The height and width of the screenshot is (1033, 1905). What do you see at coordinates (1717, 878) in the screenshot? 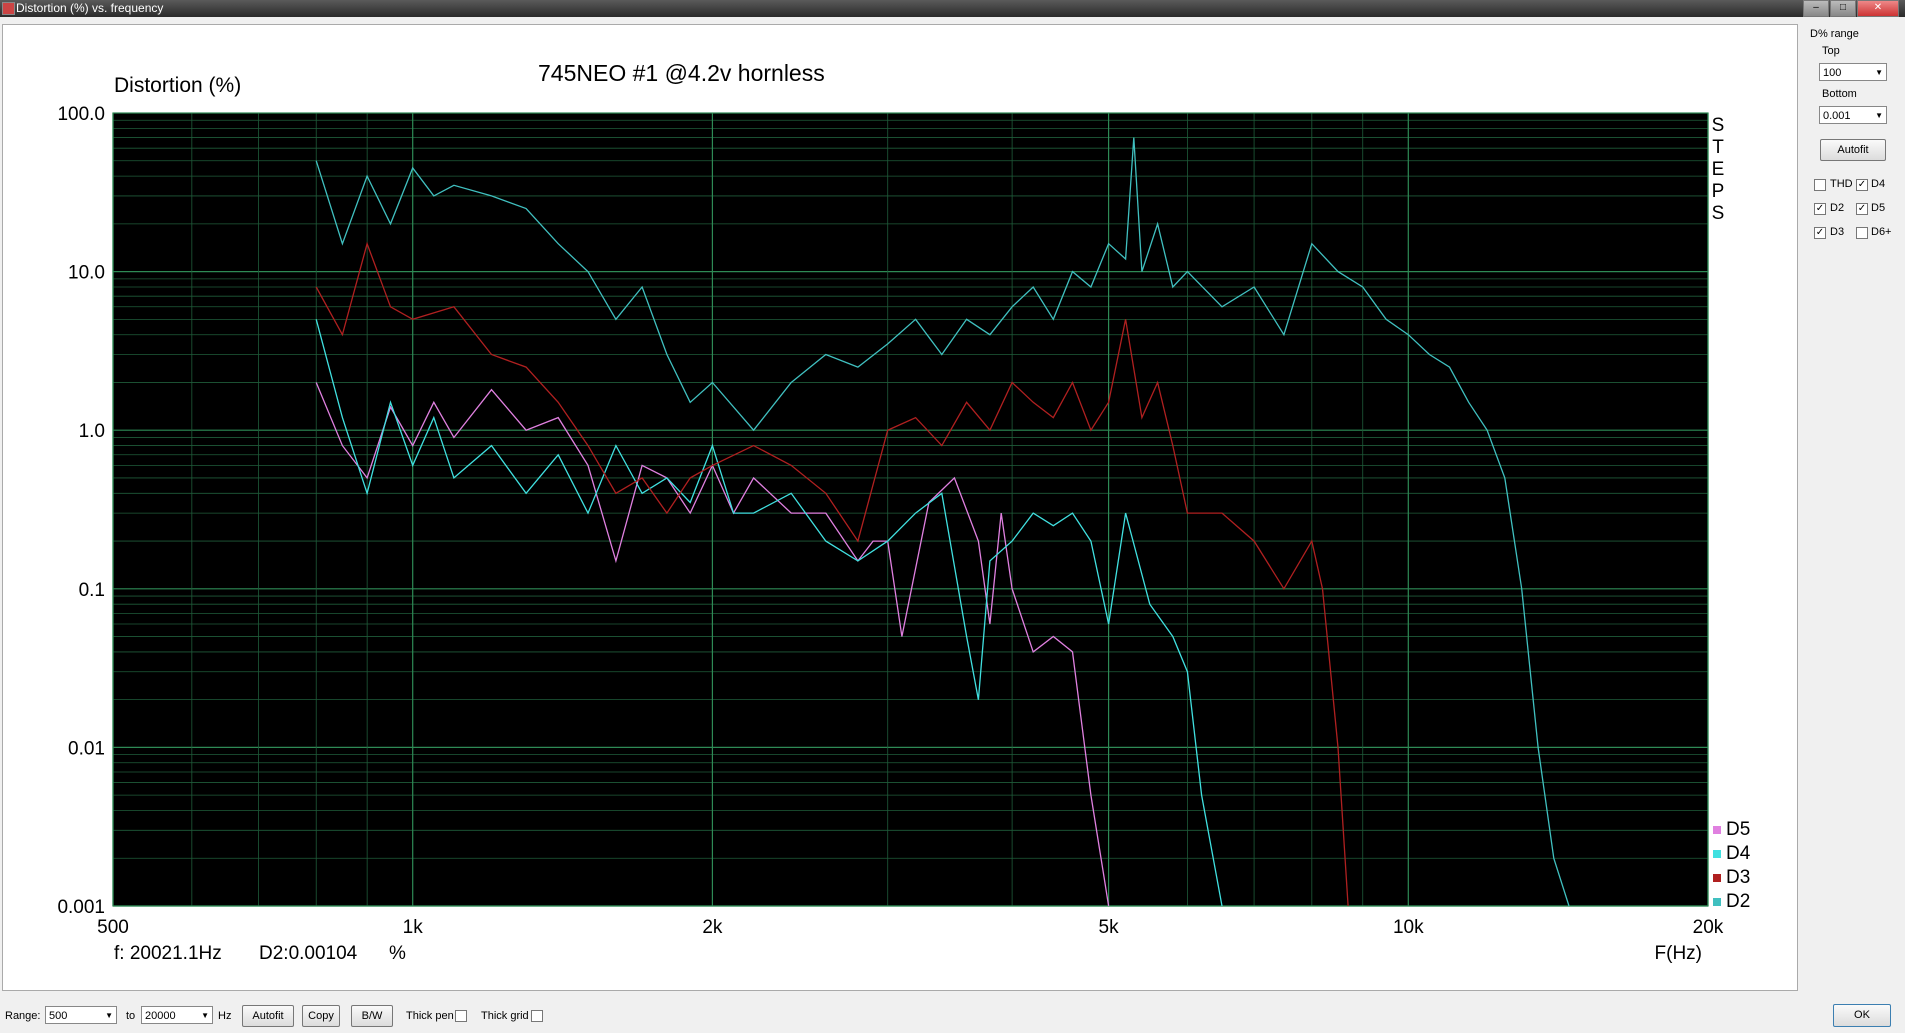
I see `legend-swatch-d3` at bounding box center [1717, 878].